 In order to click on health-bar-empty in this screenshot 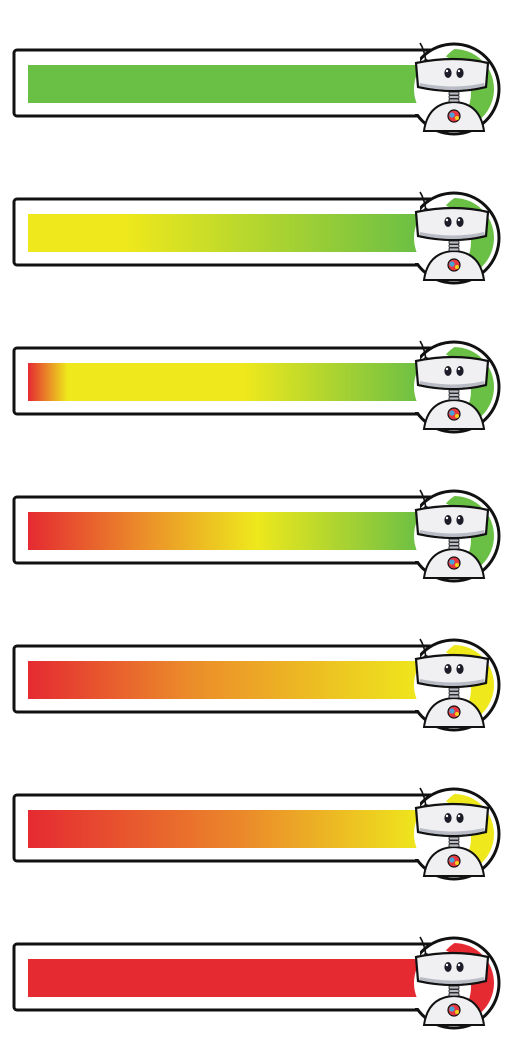, I will do `click(256, 983)`.